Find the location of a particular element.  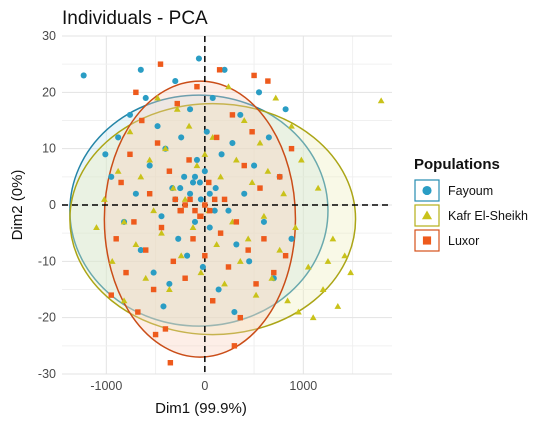

y-tick-label: -20 is located at coordinates (47, 318).